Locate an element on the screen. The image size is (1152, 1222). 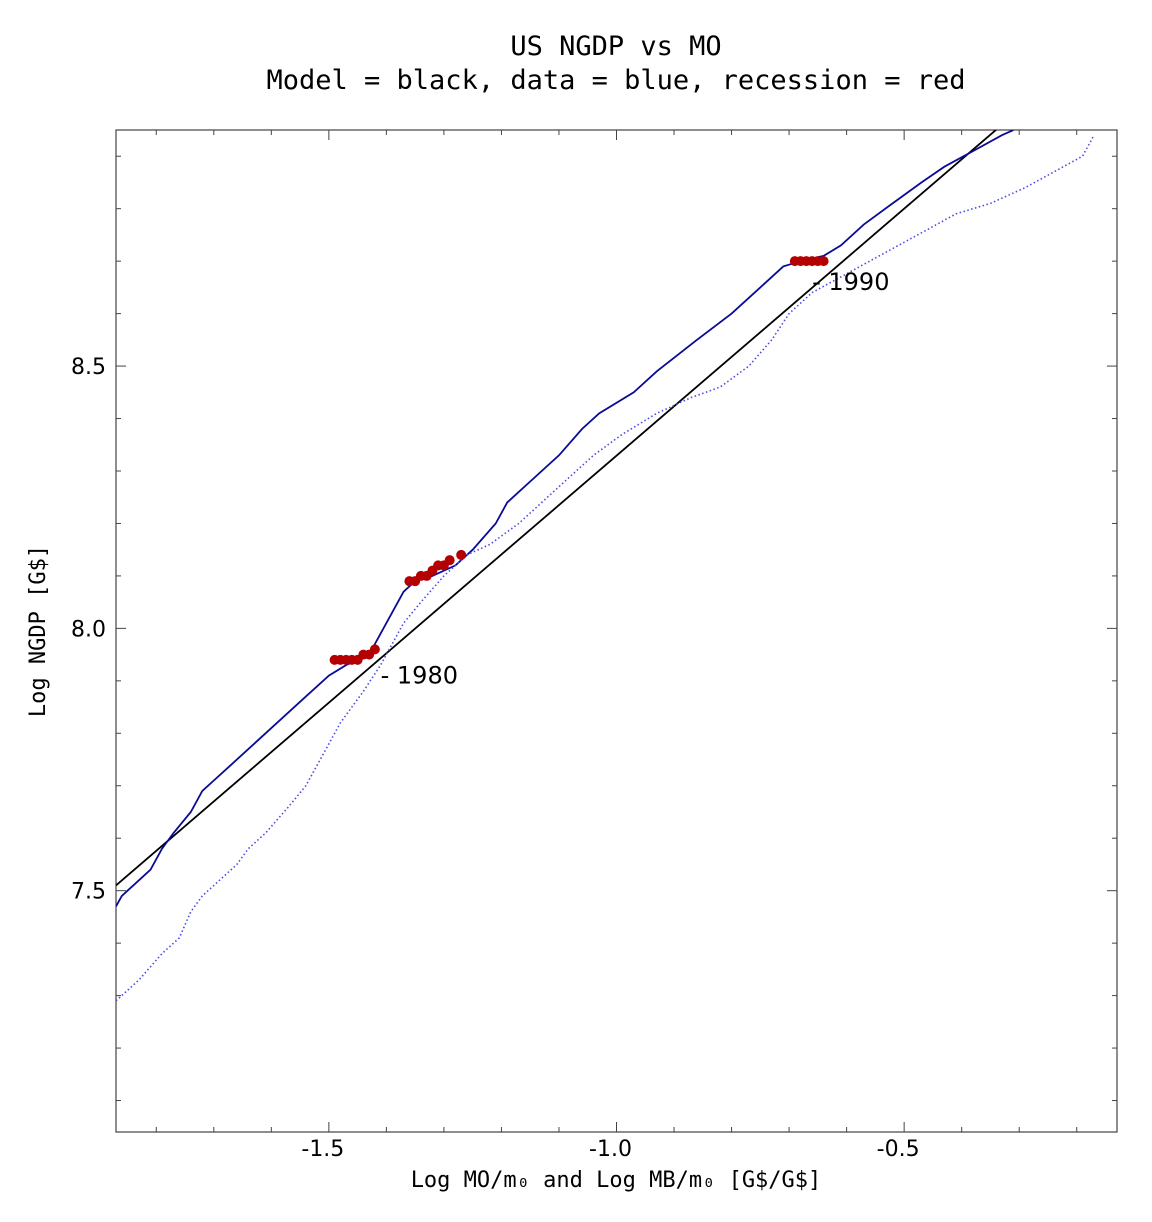
x-axis-label: Log MO/m₀ and Log MB/m₀ [G$/G$] is located at coordinates (616, 1180).